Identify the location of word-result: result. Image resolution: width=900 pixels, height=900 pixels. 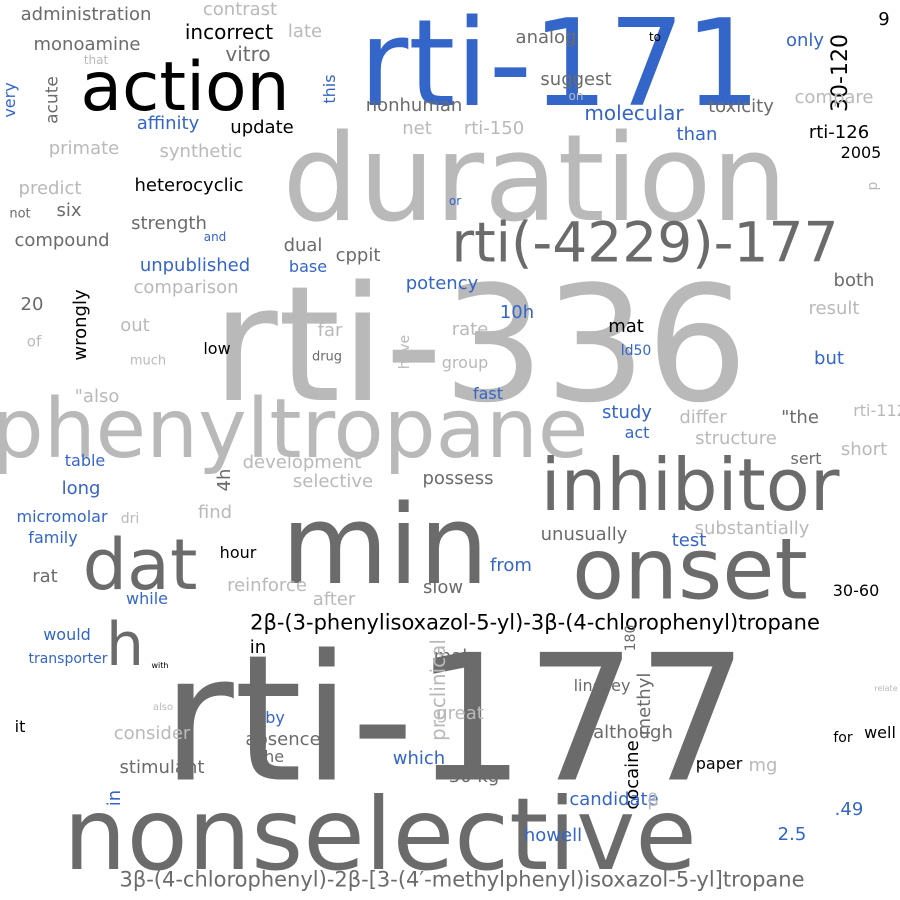
(834, 308).